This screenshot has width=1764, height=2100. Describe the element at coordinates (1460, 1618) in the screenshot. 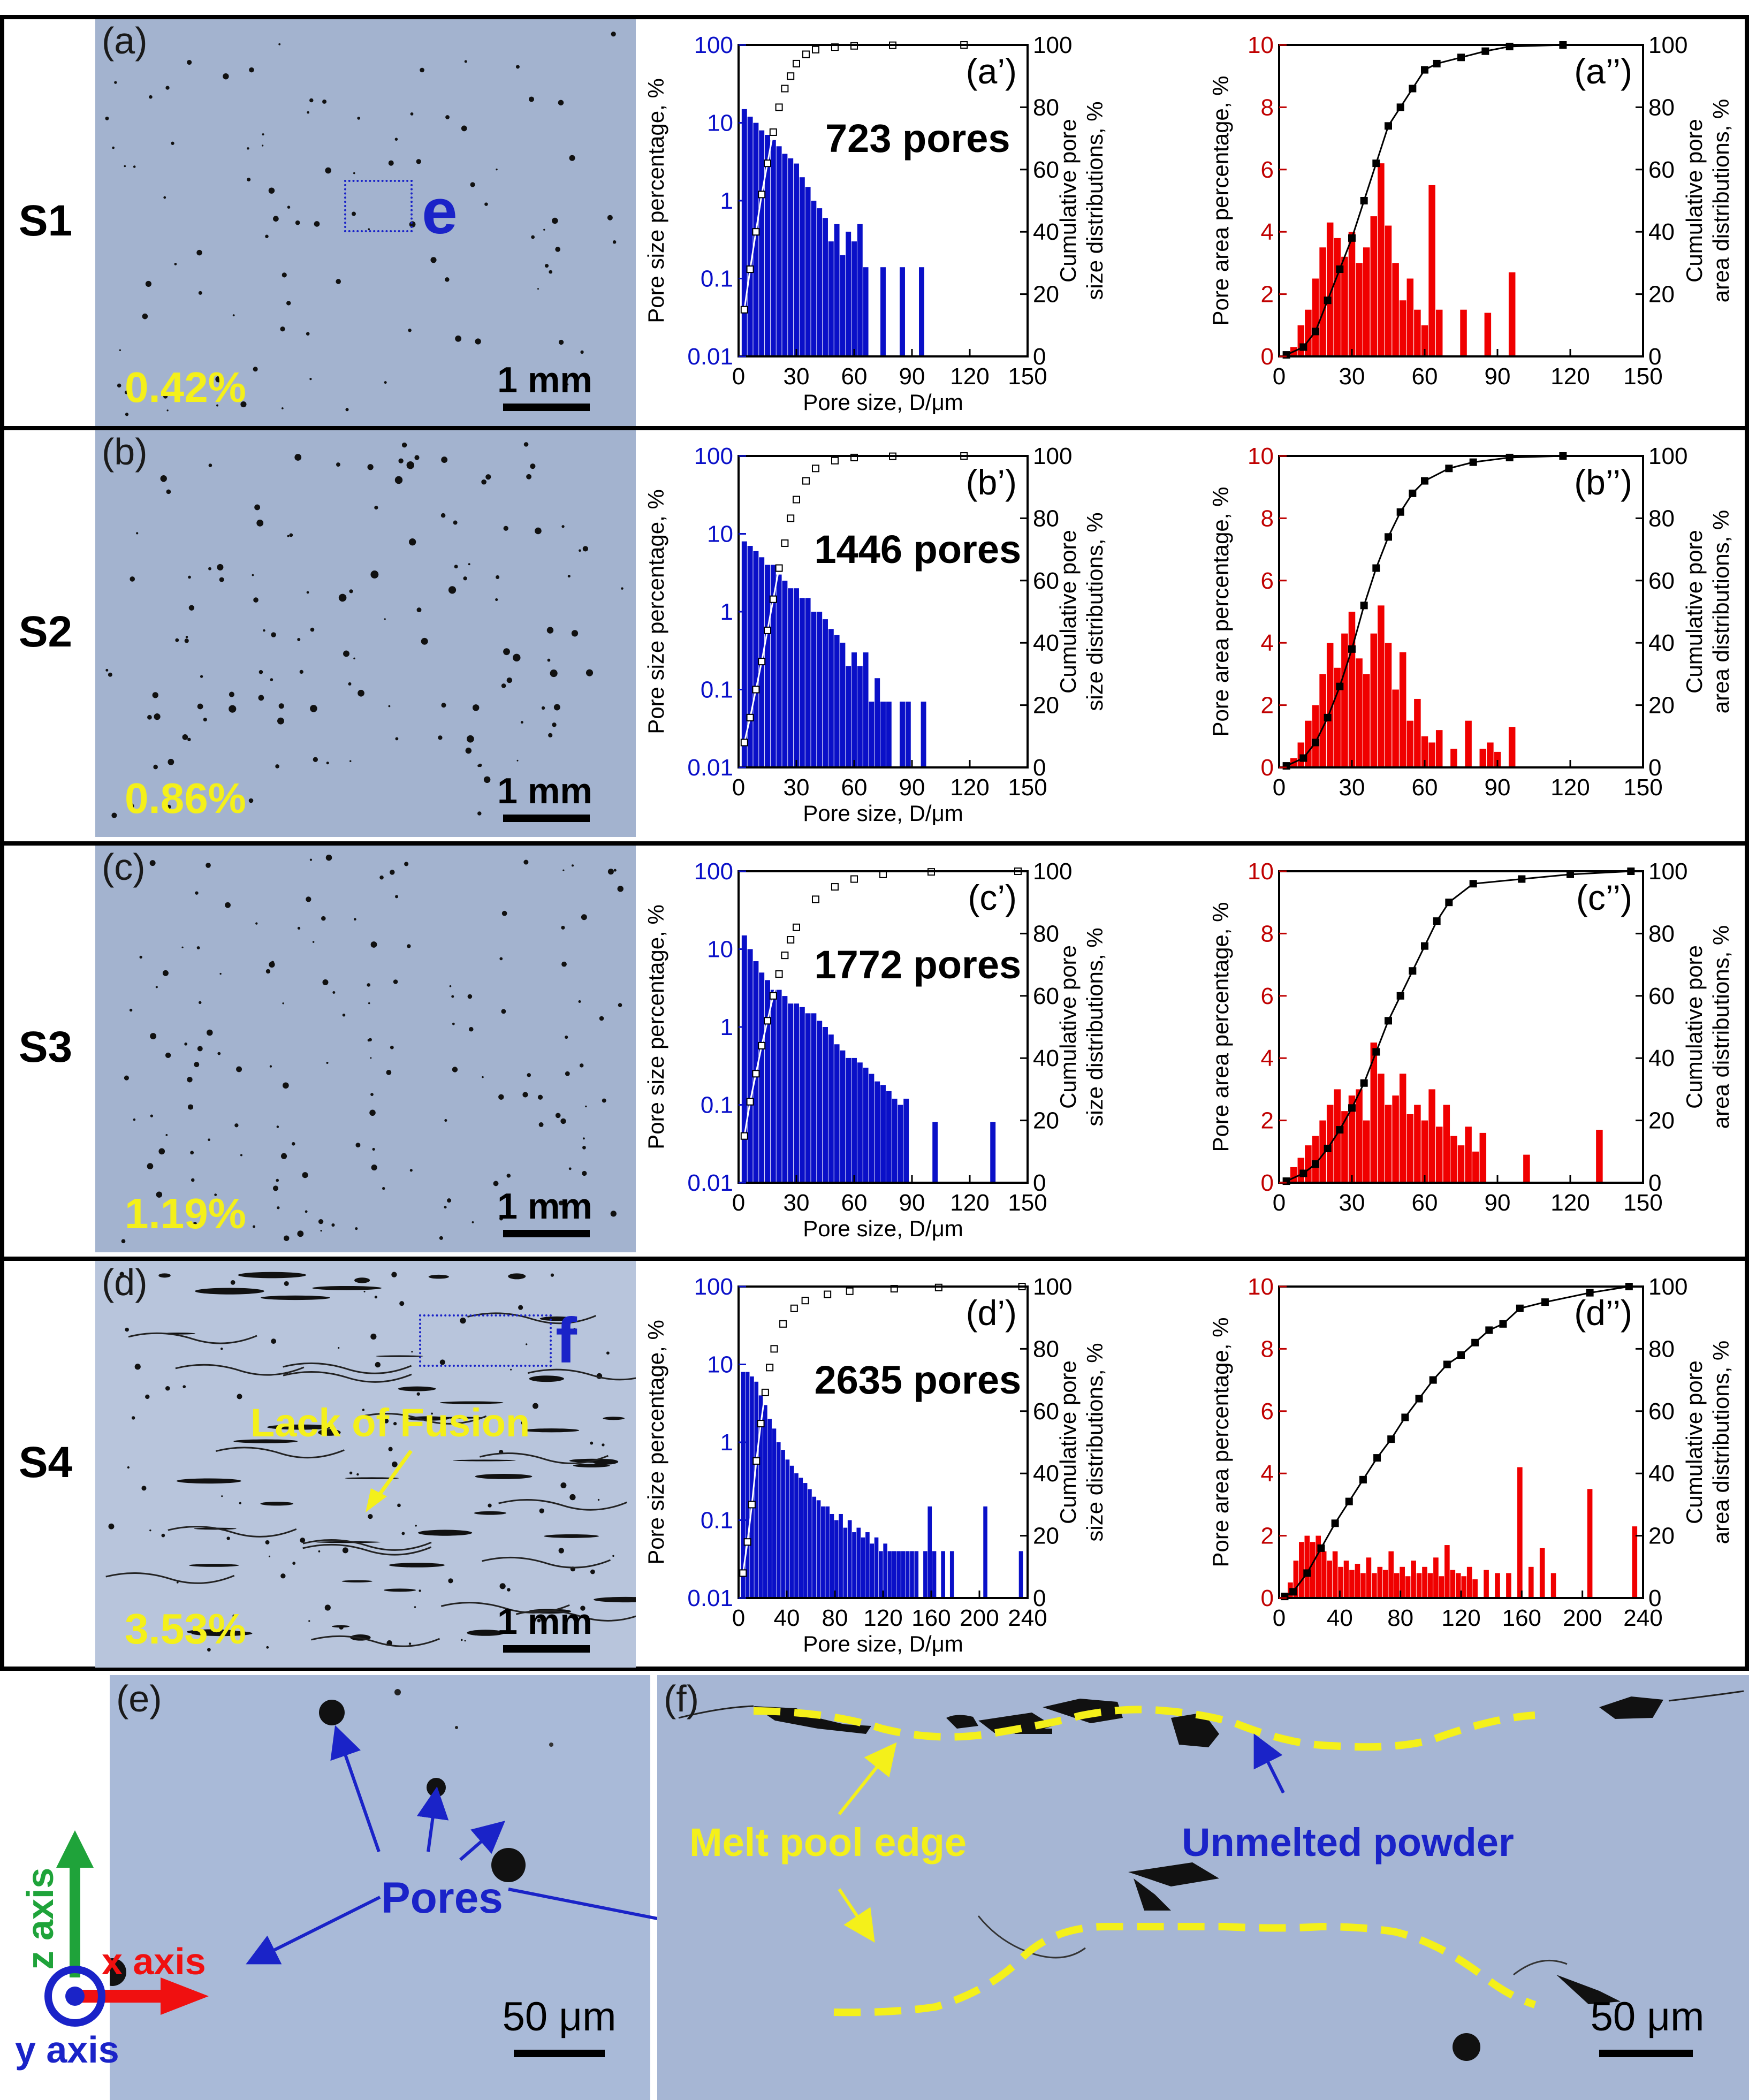

I see `x-tick-label: 120` at that location.